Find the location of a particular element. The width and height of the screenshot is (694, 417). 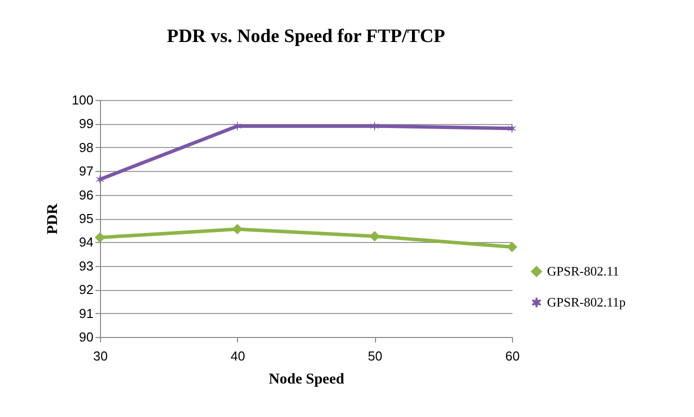

y-tick-label: 98 is located at coordinates (86, 147).